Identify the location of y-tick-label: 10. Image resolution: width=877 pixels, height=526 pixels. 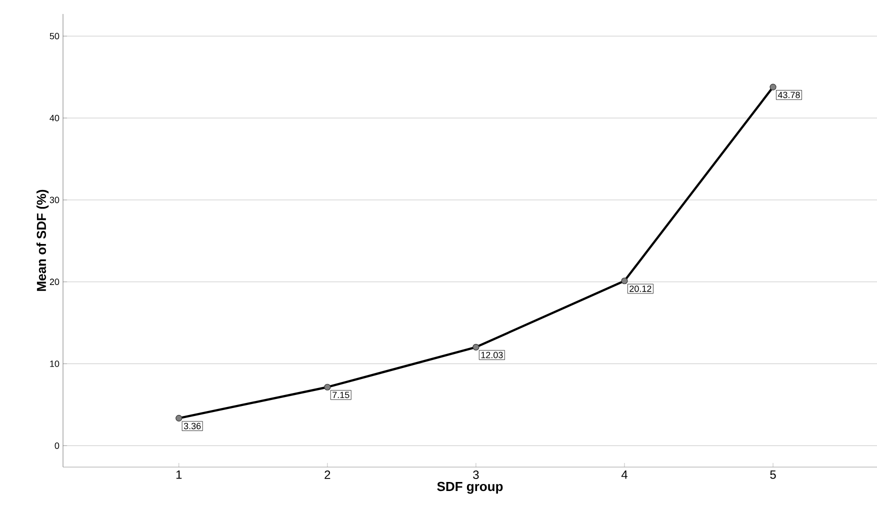
(55, 363).